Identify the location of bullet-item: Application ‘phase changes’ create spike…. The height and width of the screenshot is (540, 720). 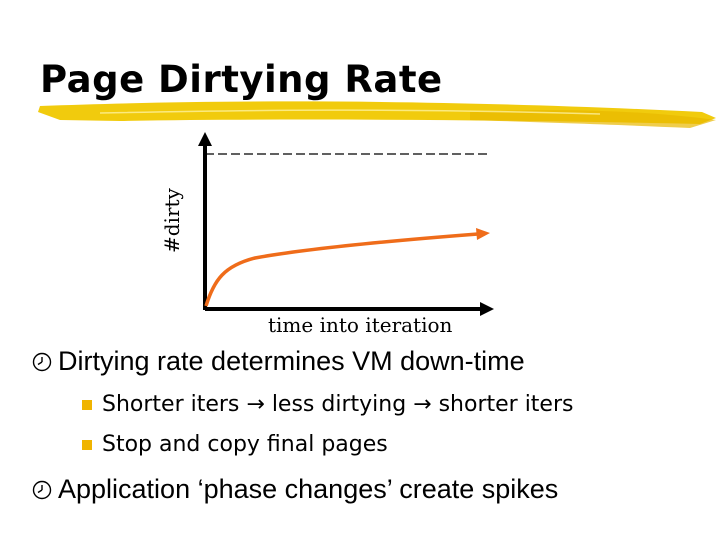
(294, 489).